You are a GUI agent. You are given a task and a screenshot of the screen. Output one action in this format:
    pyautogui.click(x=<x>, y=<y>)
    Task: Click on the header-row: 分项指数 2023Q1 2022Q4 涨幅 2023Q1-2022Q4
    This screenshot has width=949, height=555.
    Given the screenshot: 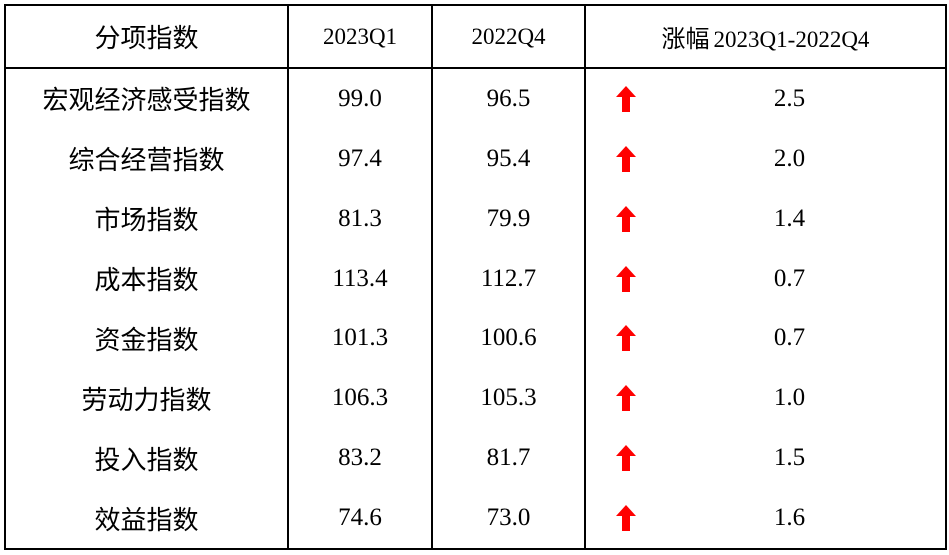 What is the action you would take?
    pyautogui.click(x=475, y=36)
    